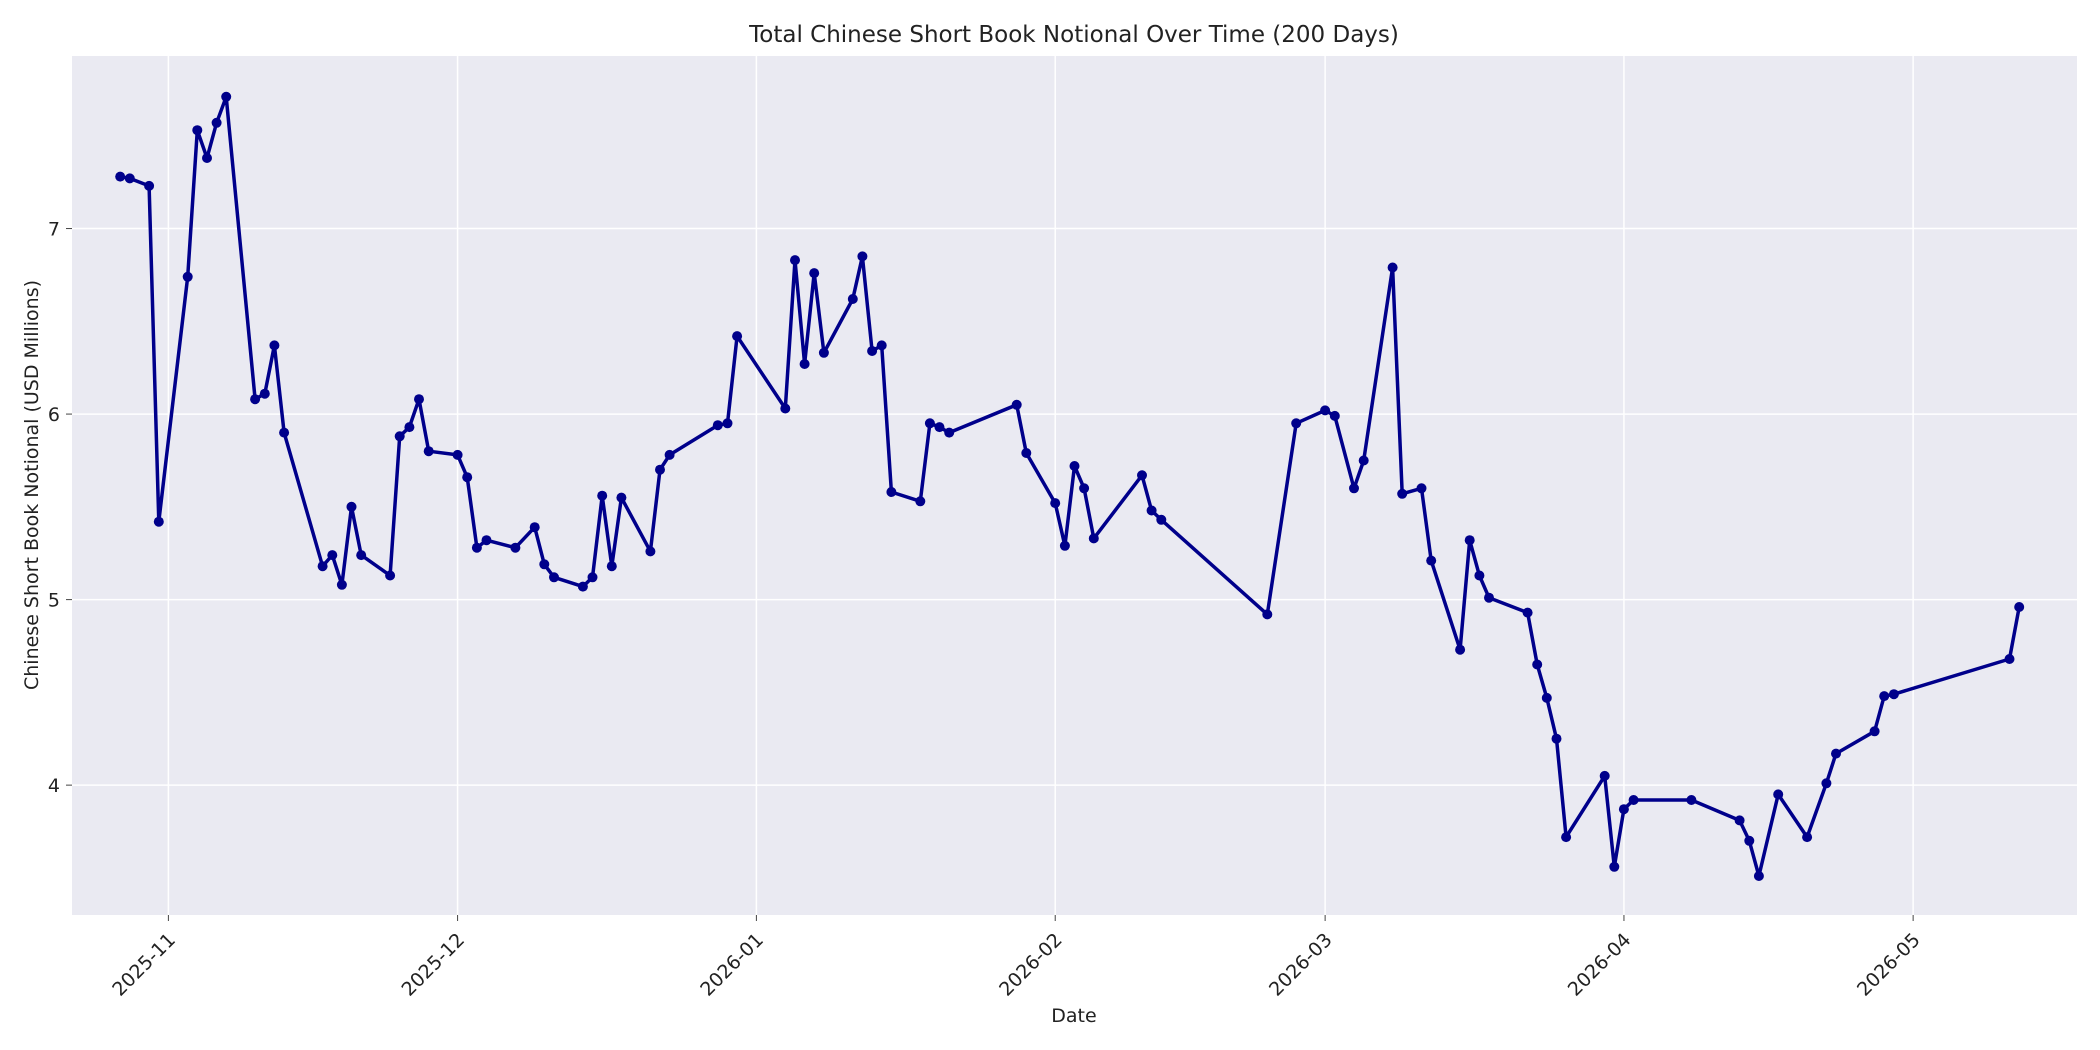 This screenshot has width=2100, height=1050. What do you see at coordinates (54, 601) in the screenshot?
I see `y-tick-label: 5` at bounding box center [54, 601].